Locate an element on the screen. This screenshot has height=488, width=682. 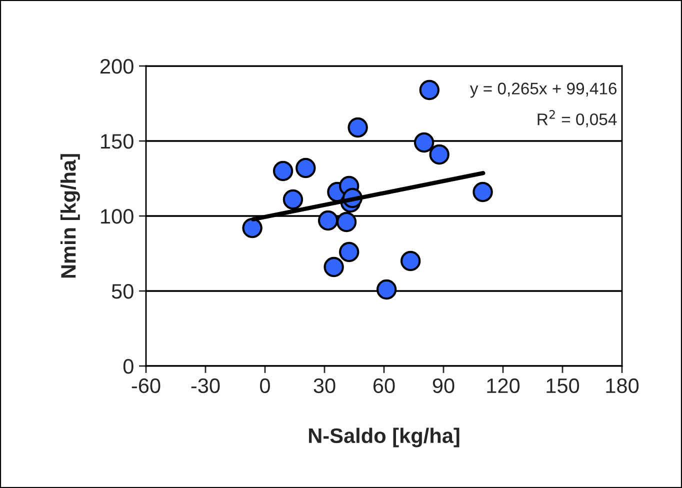
y-tick-label: 150 is located at coordinates (117, 141).